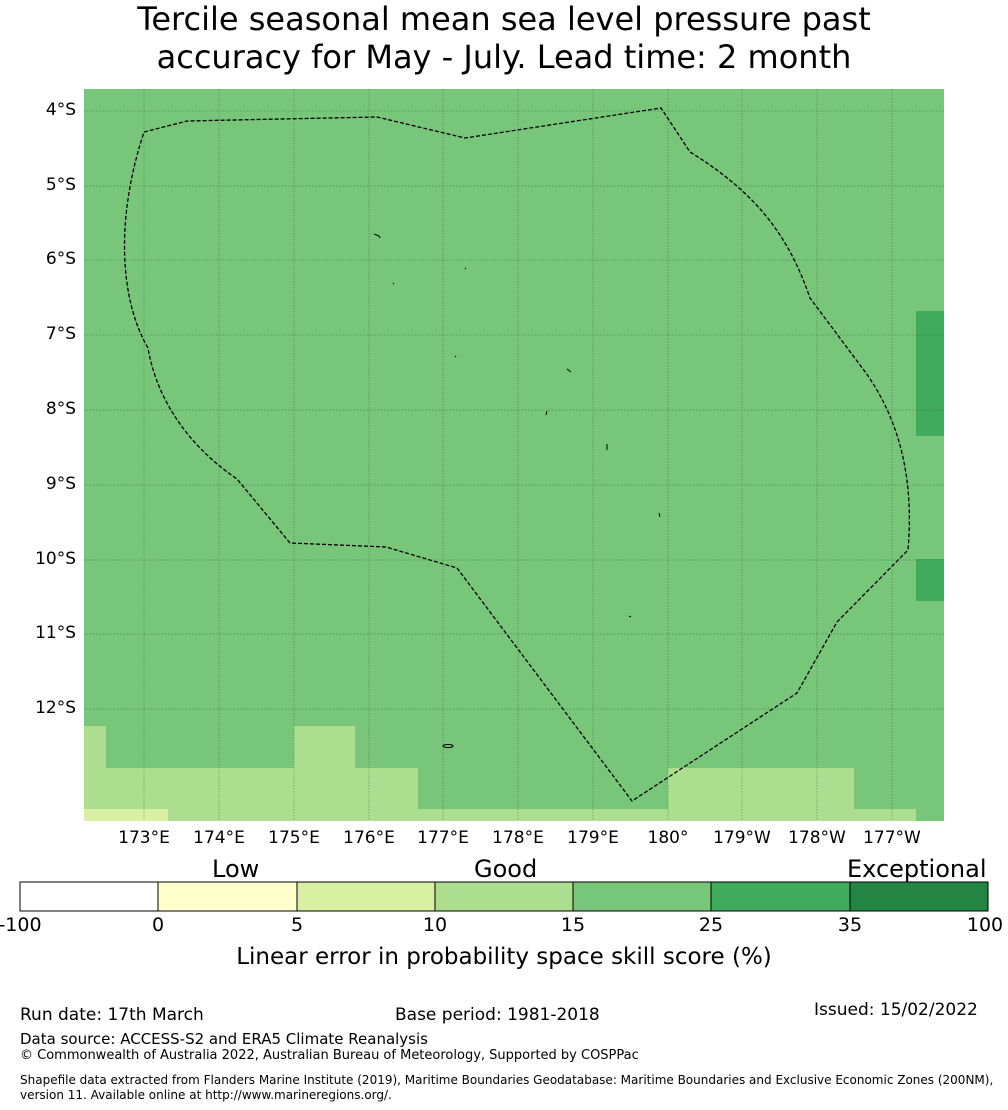 This screenshot has width=1008, height=1110. What do you see at coordinates (297, 925) in the screenshot?
I see `colorbar-tick-label: 5` at bounding box center [297, 925].